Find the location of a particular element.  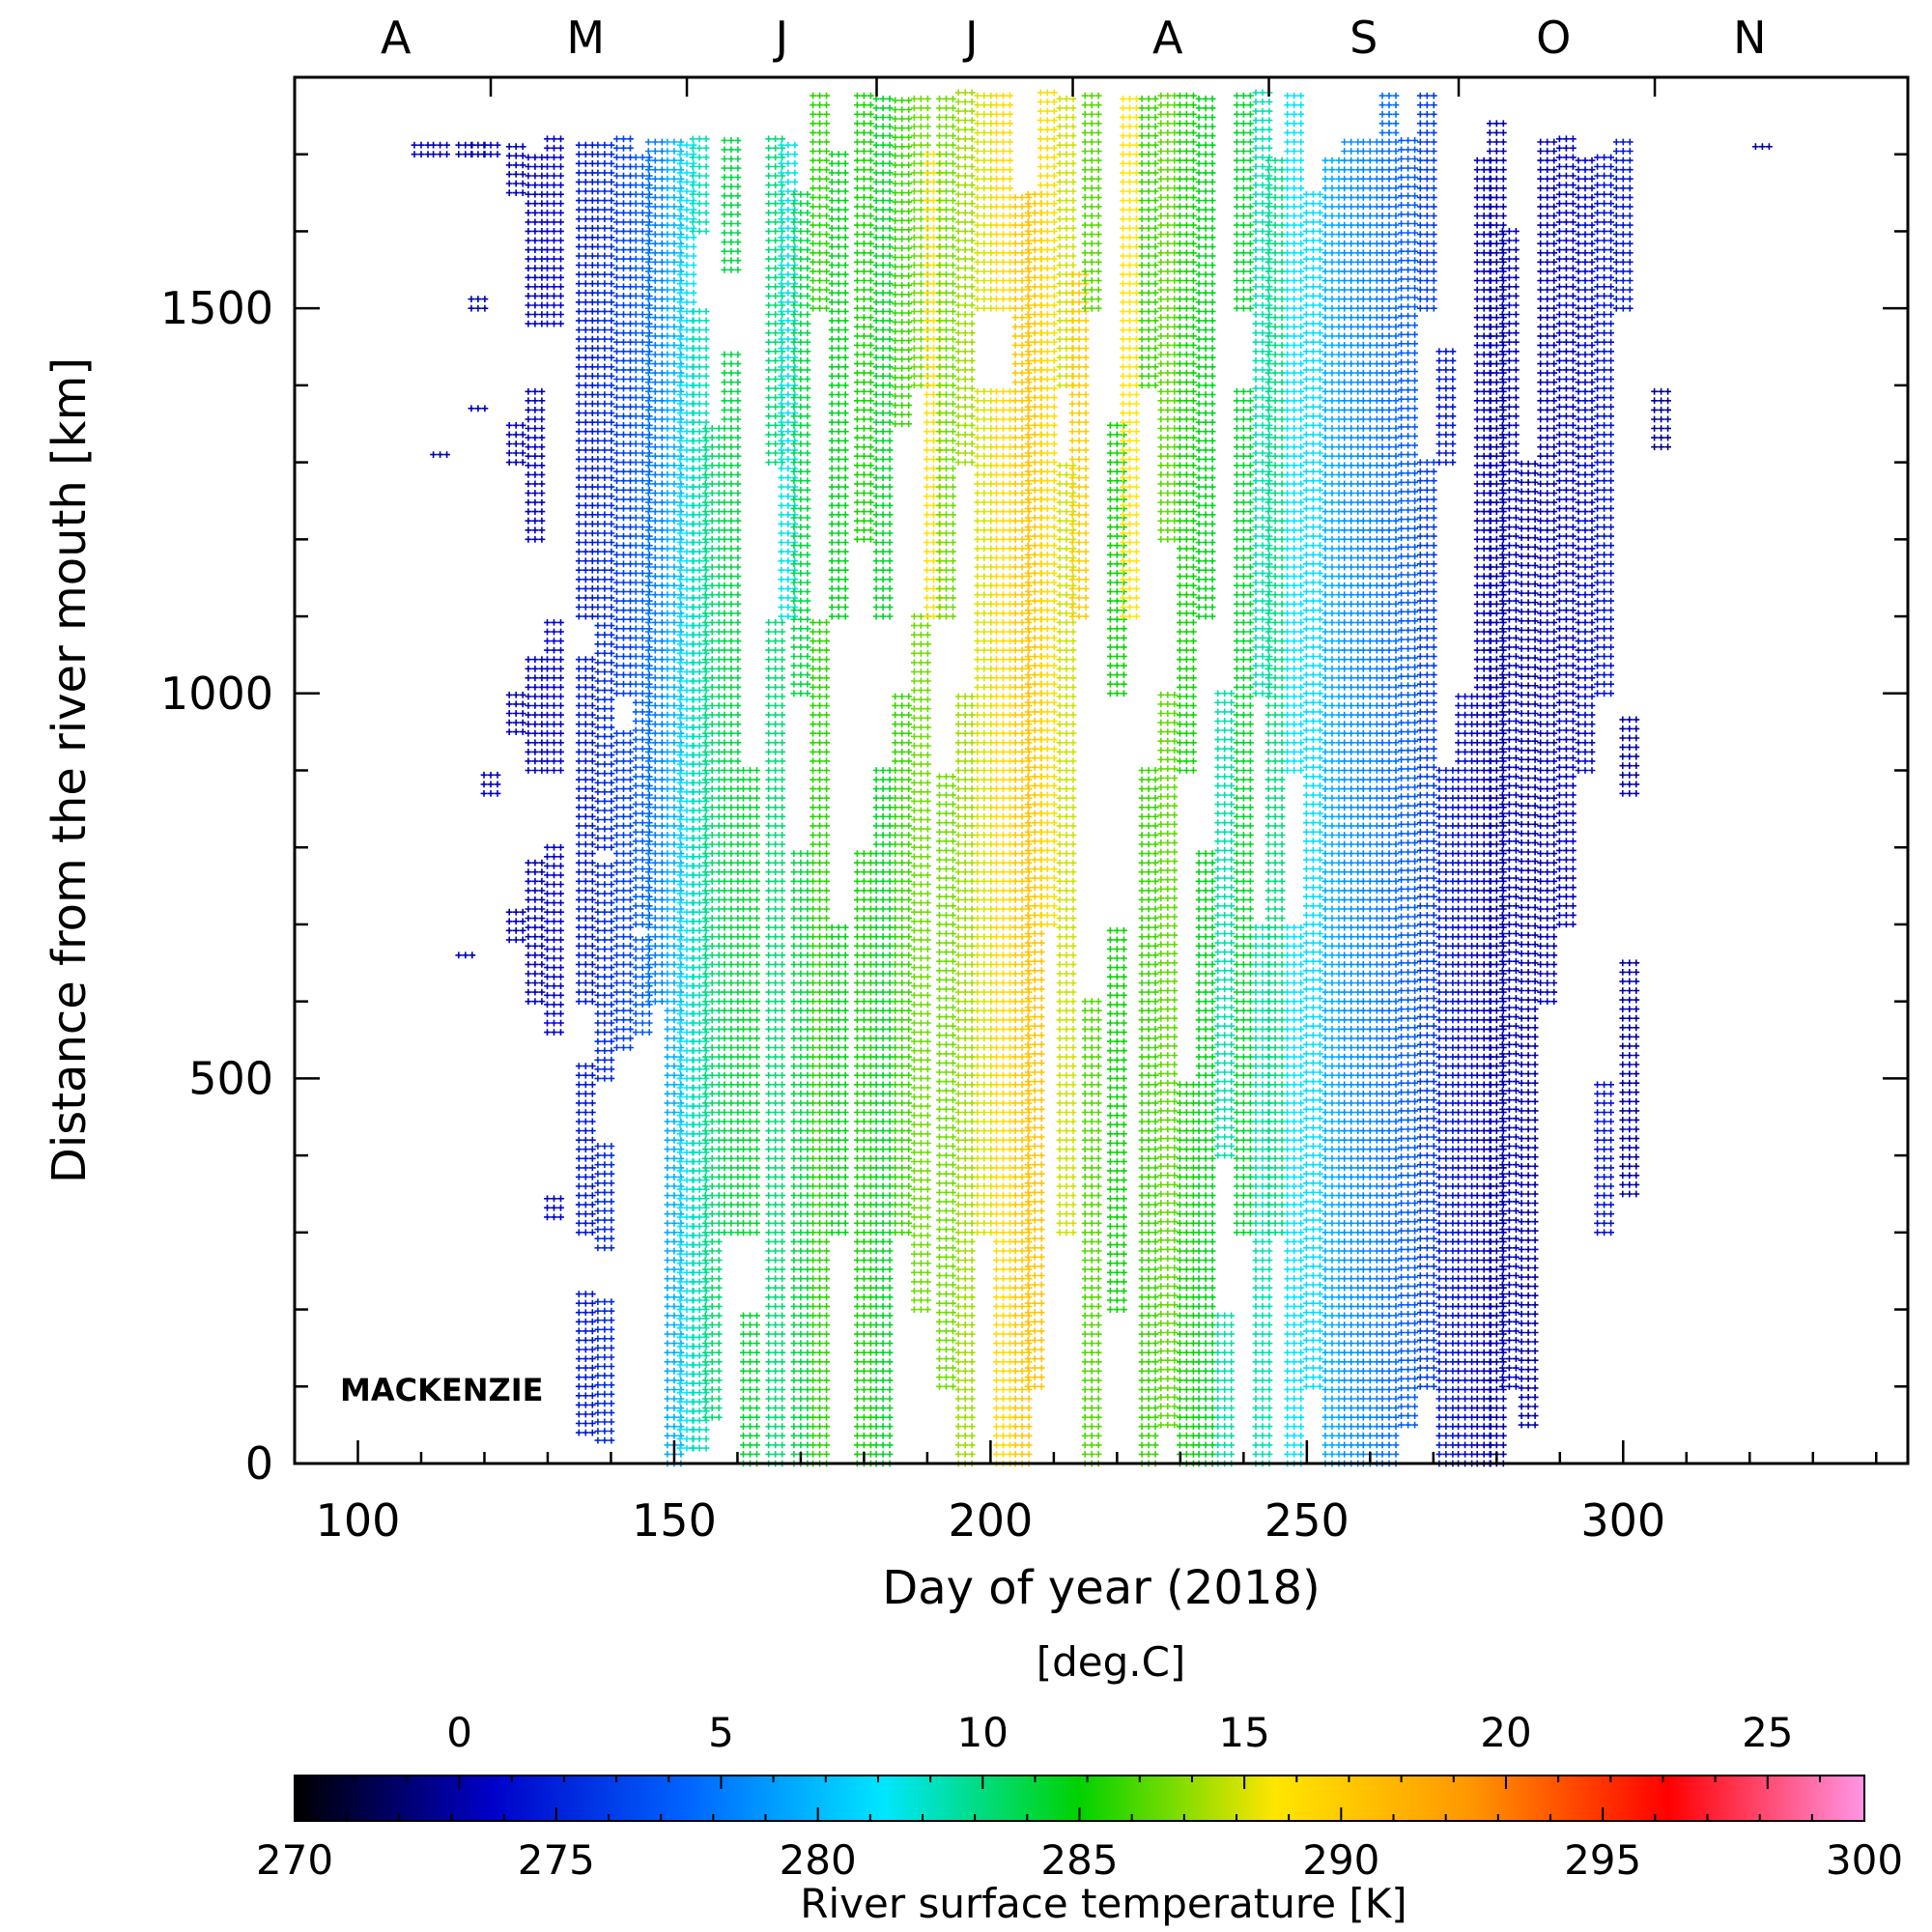

x-tick-label: 250 is located at coordinates (1307, 1520).